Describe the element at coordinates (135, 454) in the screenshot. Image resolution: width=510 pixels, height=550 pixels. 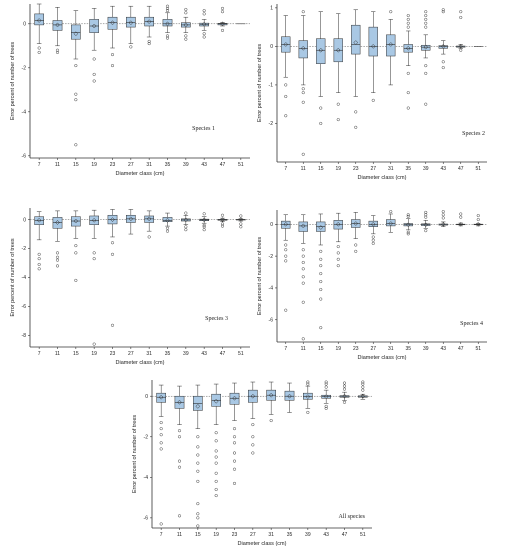
I see `y-axis-title: Error percent of number of trees` at that location.